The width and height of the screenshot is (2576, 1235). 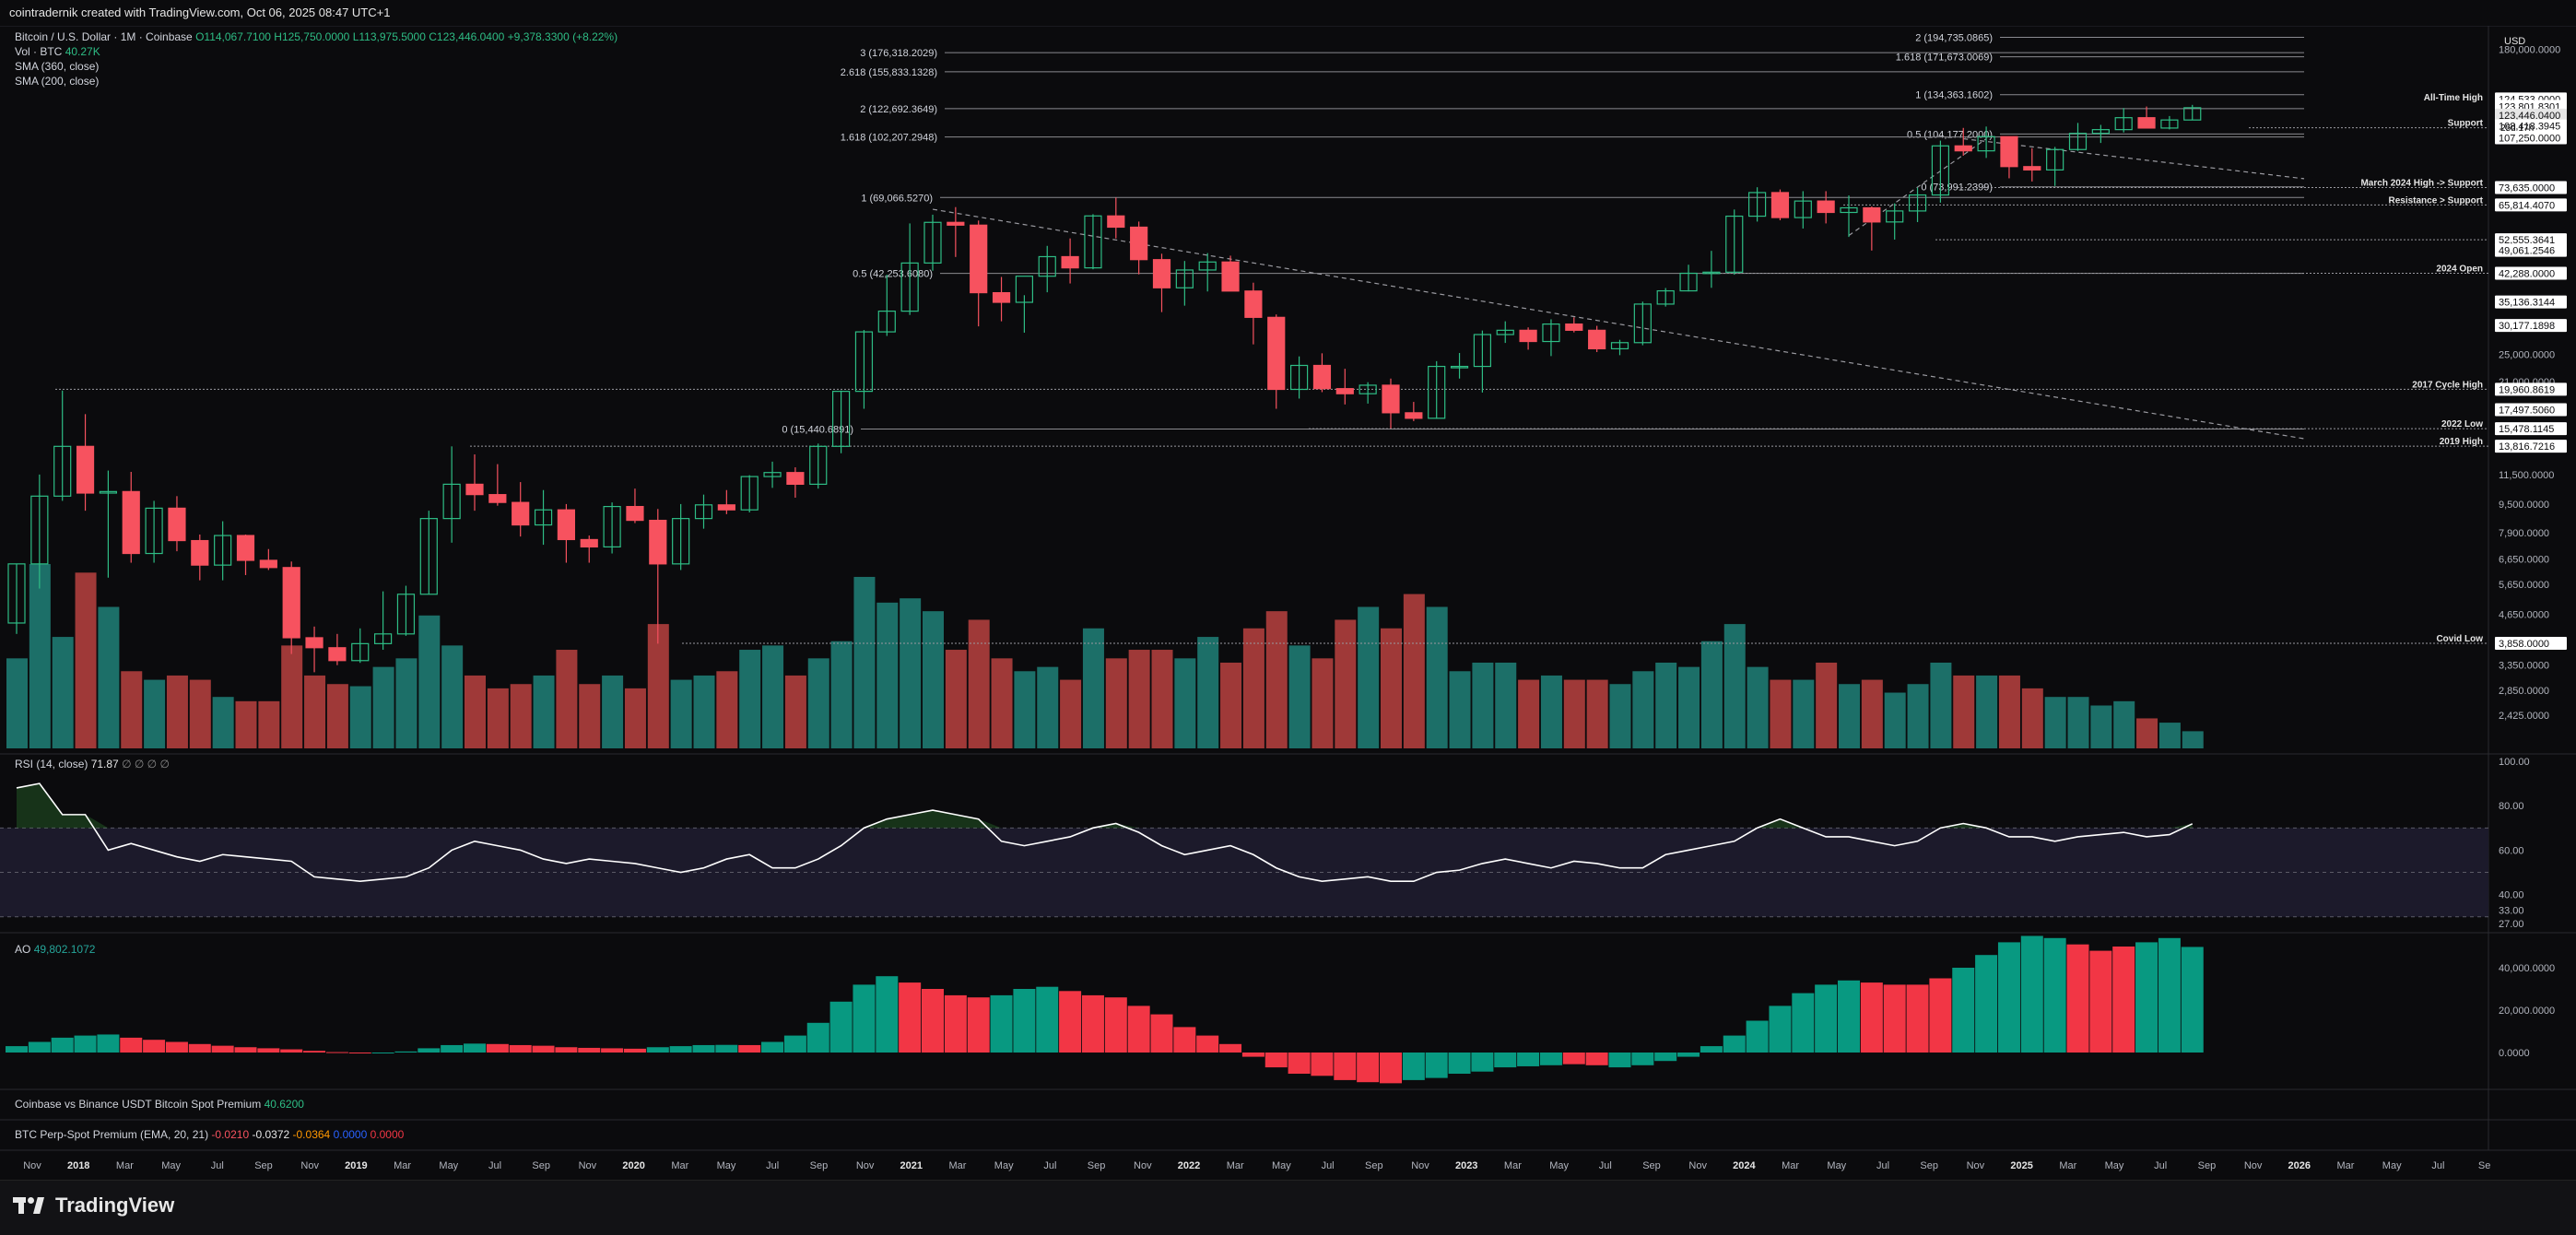 I want to click on rsi-pane: 100.00 80.00 60.00 40.00 33.00 27.00, so click(x=1265, y=844).